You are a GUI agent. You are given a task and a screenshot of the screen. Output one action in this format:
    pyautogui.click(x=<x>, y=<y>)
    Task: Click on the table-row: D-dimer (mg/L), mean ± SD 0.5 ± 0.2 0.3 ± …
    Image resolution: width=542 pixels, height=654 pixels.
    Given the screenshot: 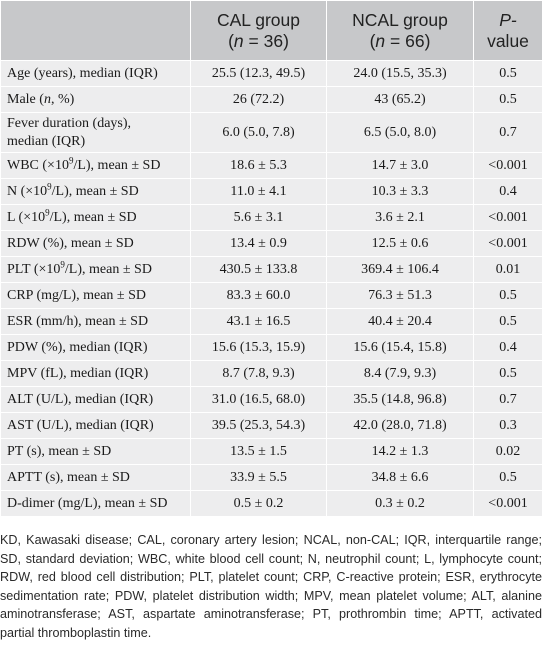 What is the action you would take?
    pyautogui.click(x=271, y=503)
    